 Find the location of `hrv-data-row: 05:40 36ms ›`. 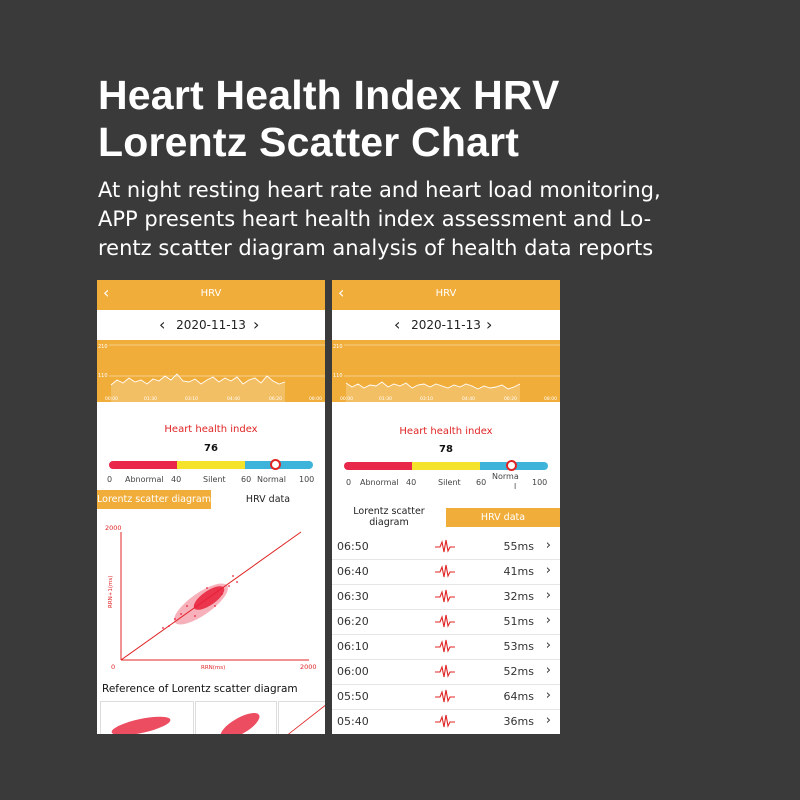

hrv-data-row: 05:40 36ms › is located at coordinates (446, 721).